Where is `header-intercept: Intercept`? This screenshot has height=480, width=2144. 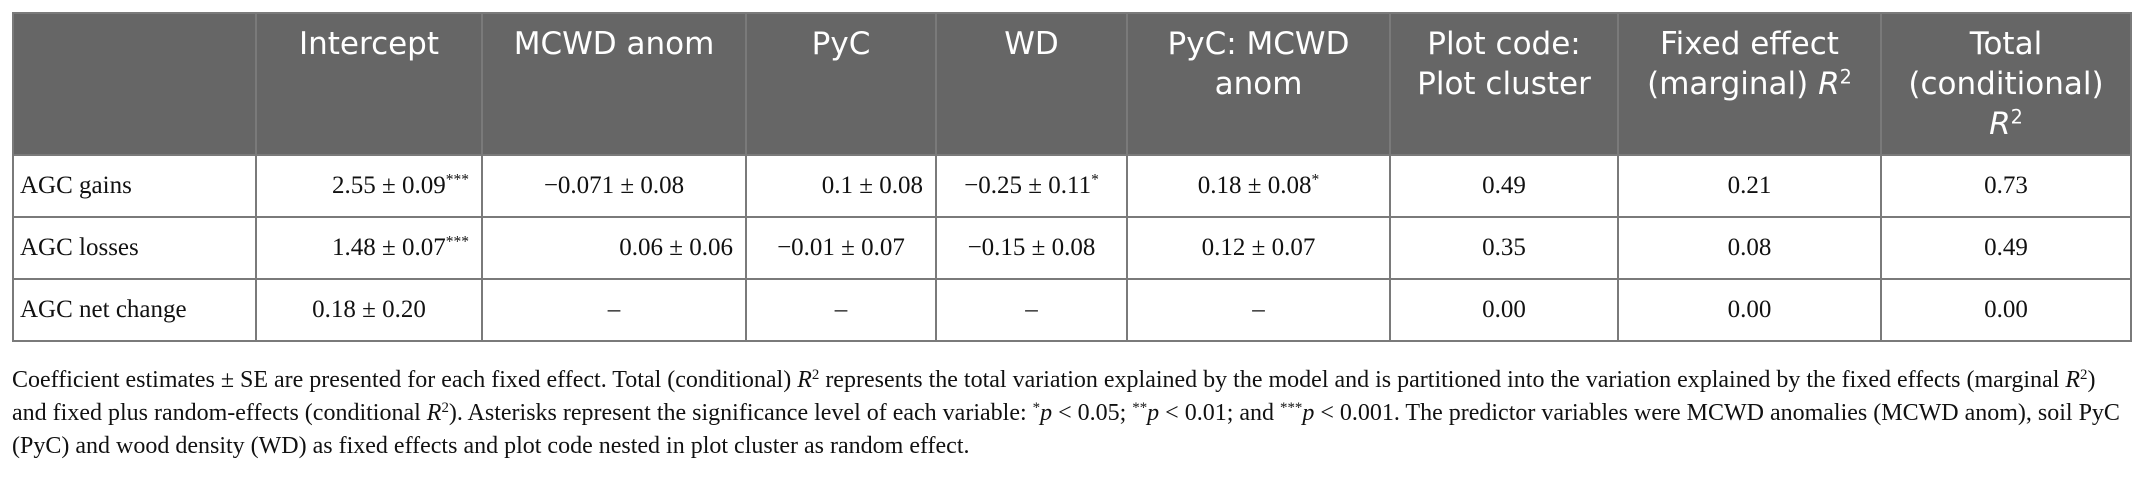 header-intercept: Intercept is located at coordinates (369, 84).